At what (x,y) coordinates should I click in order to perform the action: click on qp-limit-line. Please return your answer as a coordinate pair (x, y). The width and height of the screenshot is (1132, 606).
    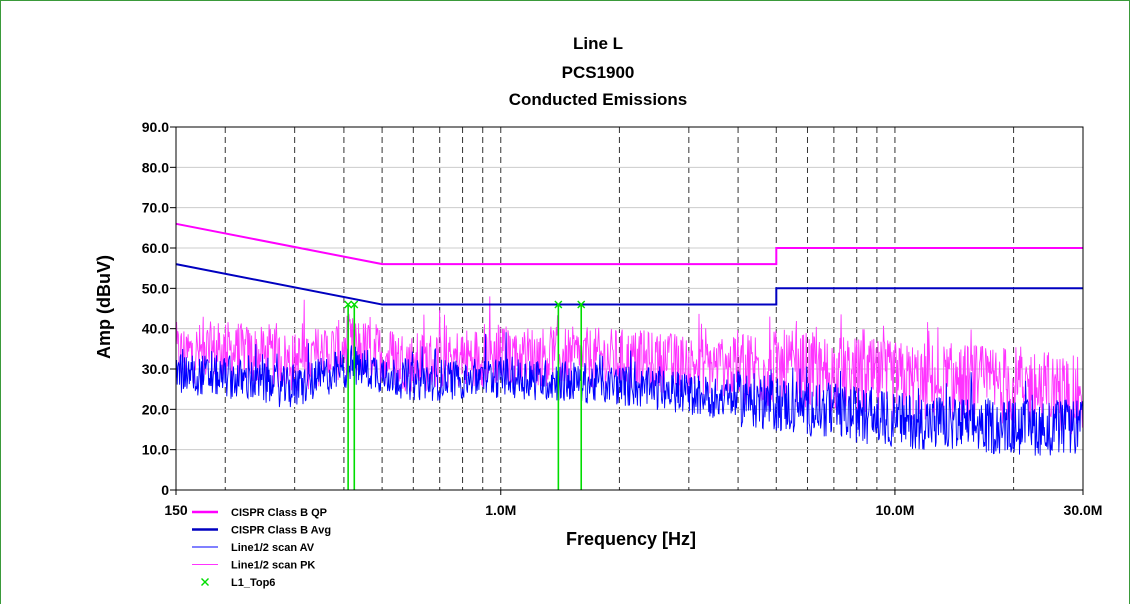
    Looking at the image, I should click on (629, 244).